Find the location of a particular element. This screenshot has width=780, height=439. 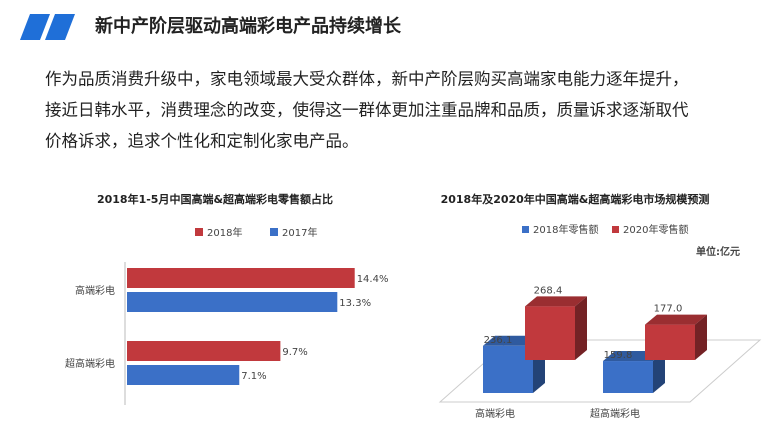

body-line: 作为品质消费升级中，家电领域最大受众群体，新中产阶层购买高端家电能力逐年提升， is located at coordinates (367, 79).